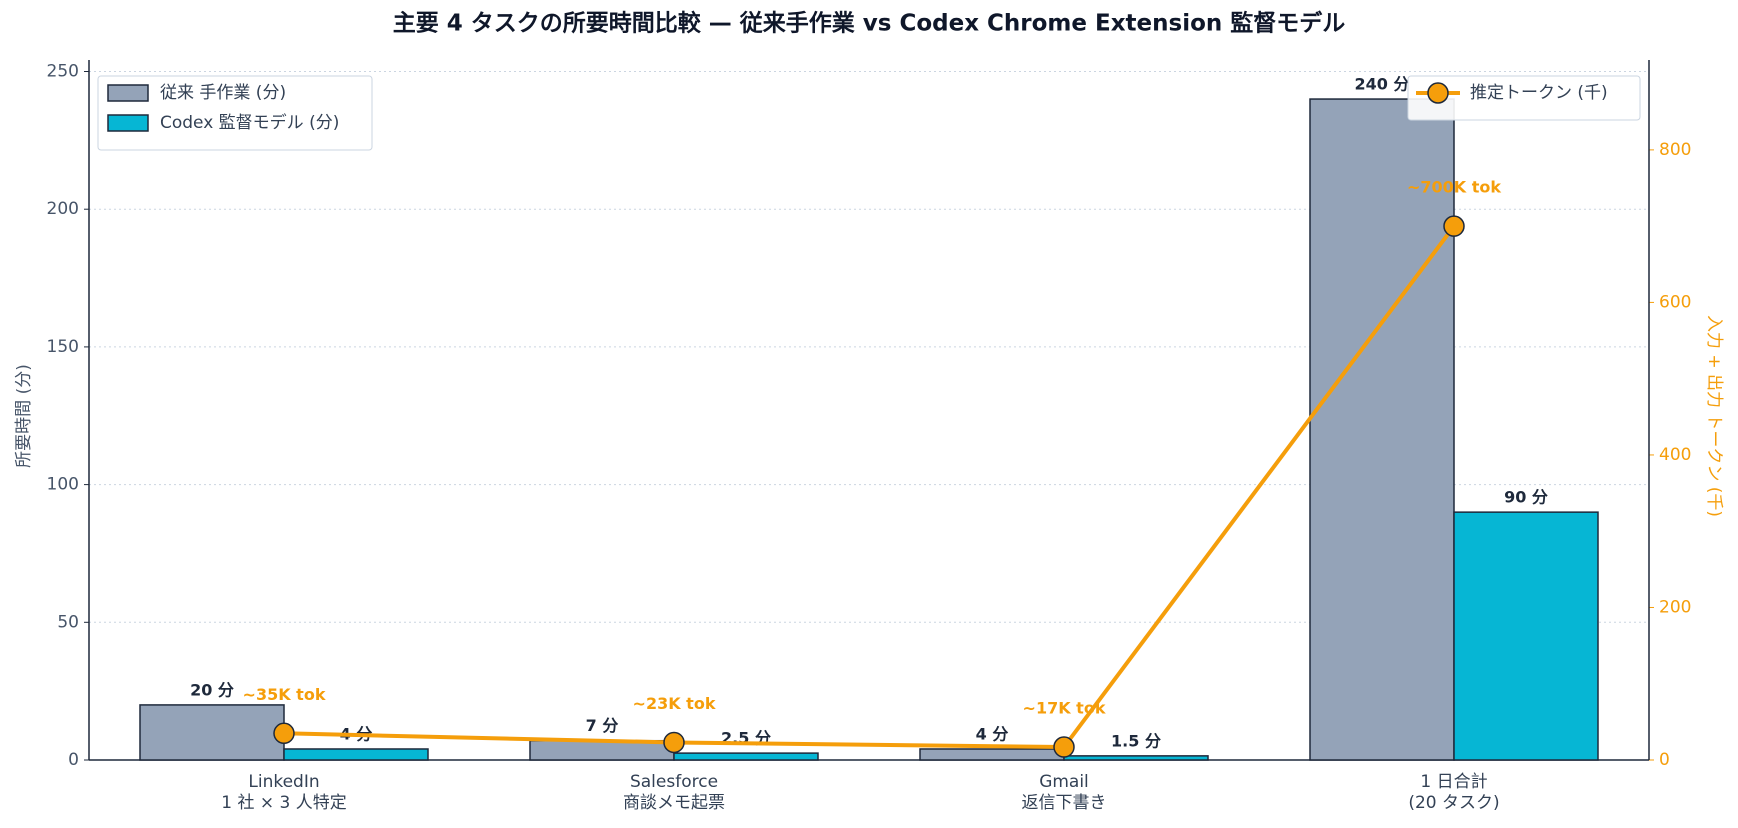 This screenshot has height=828, width=1738. Describe the element at coordinates (284, 694) in the screenshot. I see `token-value-label: ~35K tok` at that location.